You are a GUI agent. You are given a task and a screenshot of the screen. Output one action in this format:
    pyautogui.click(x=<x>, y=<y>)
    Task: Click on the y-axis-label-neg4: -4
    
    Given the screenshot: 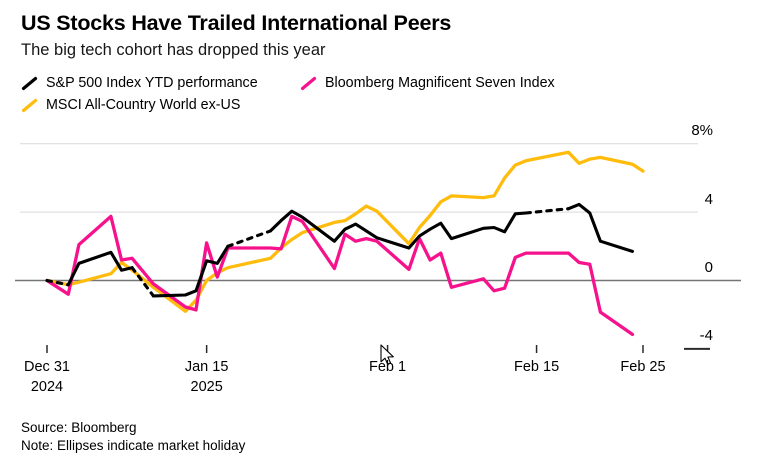 What is the action you would take?
    pyautogui.click(x=706, y=336)
    